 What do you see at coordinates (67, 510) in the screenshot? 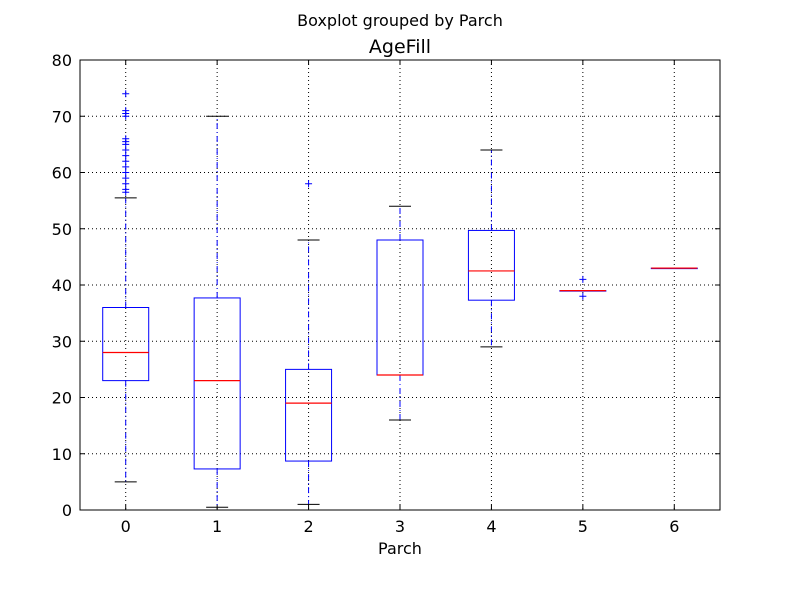
I see `y-tick-label: 0` at bounding box center [67, 510].